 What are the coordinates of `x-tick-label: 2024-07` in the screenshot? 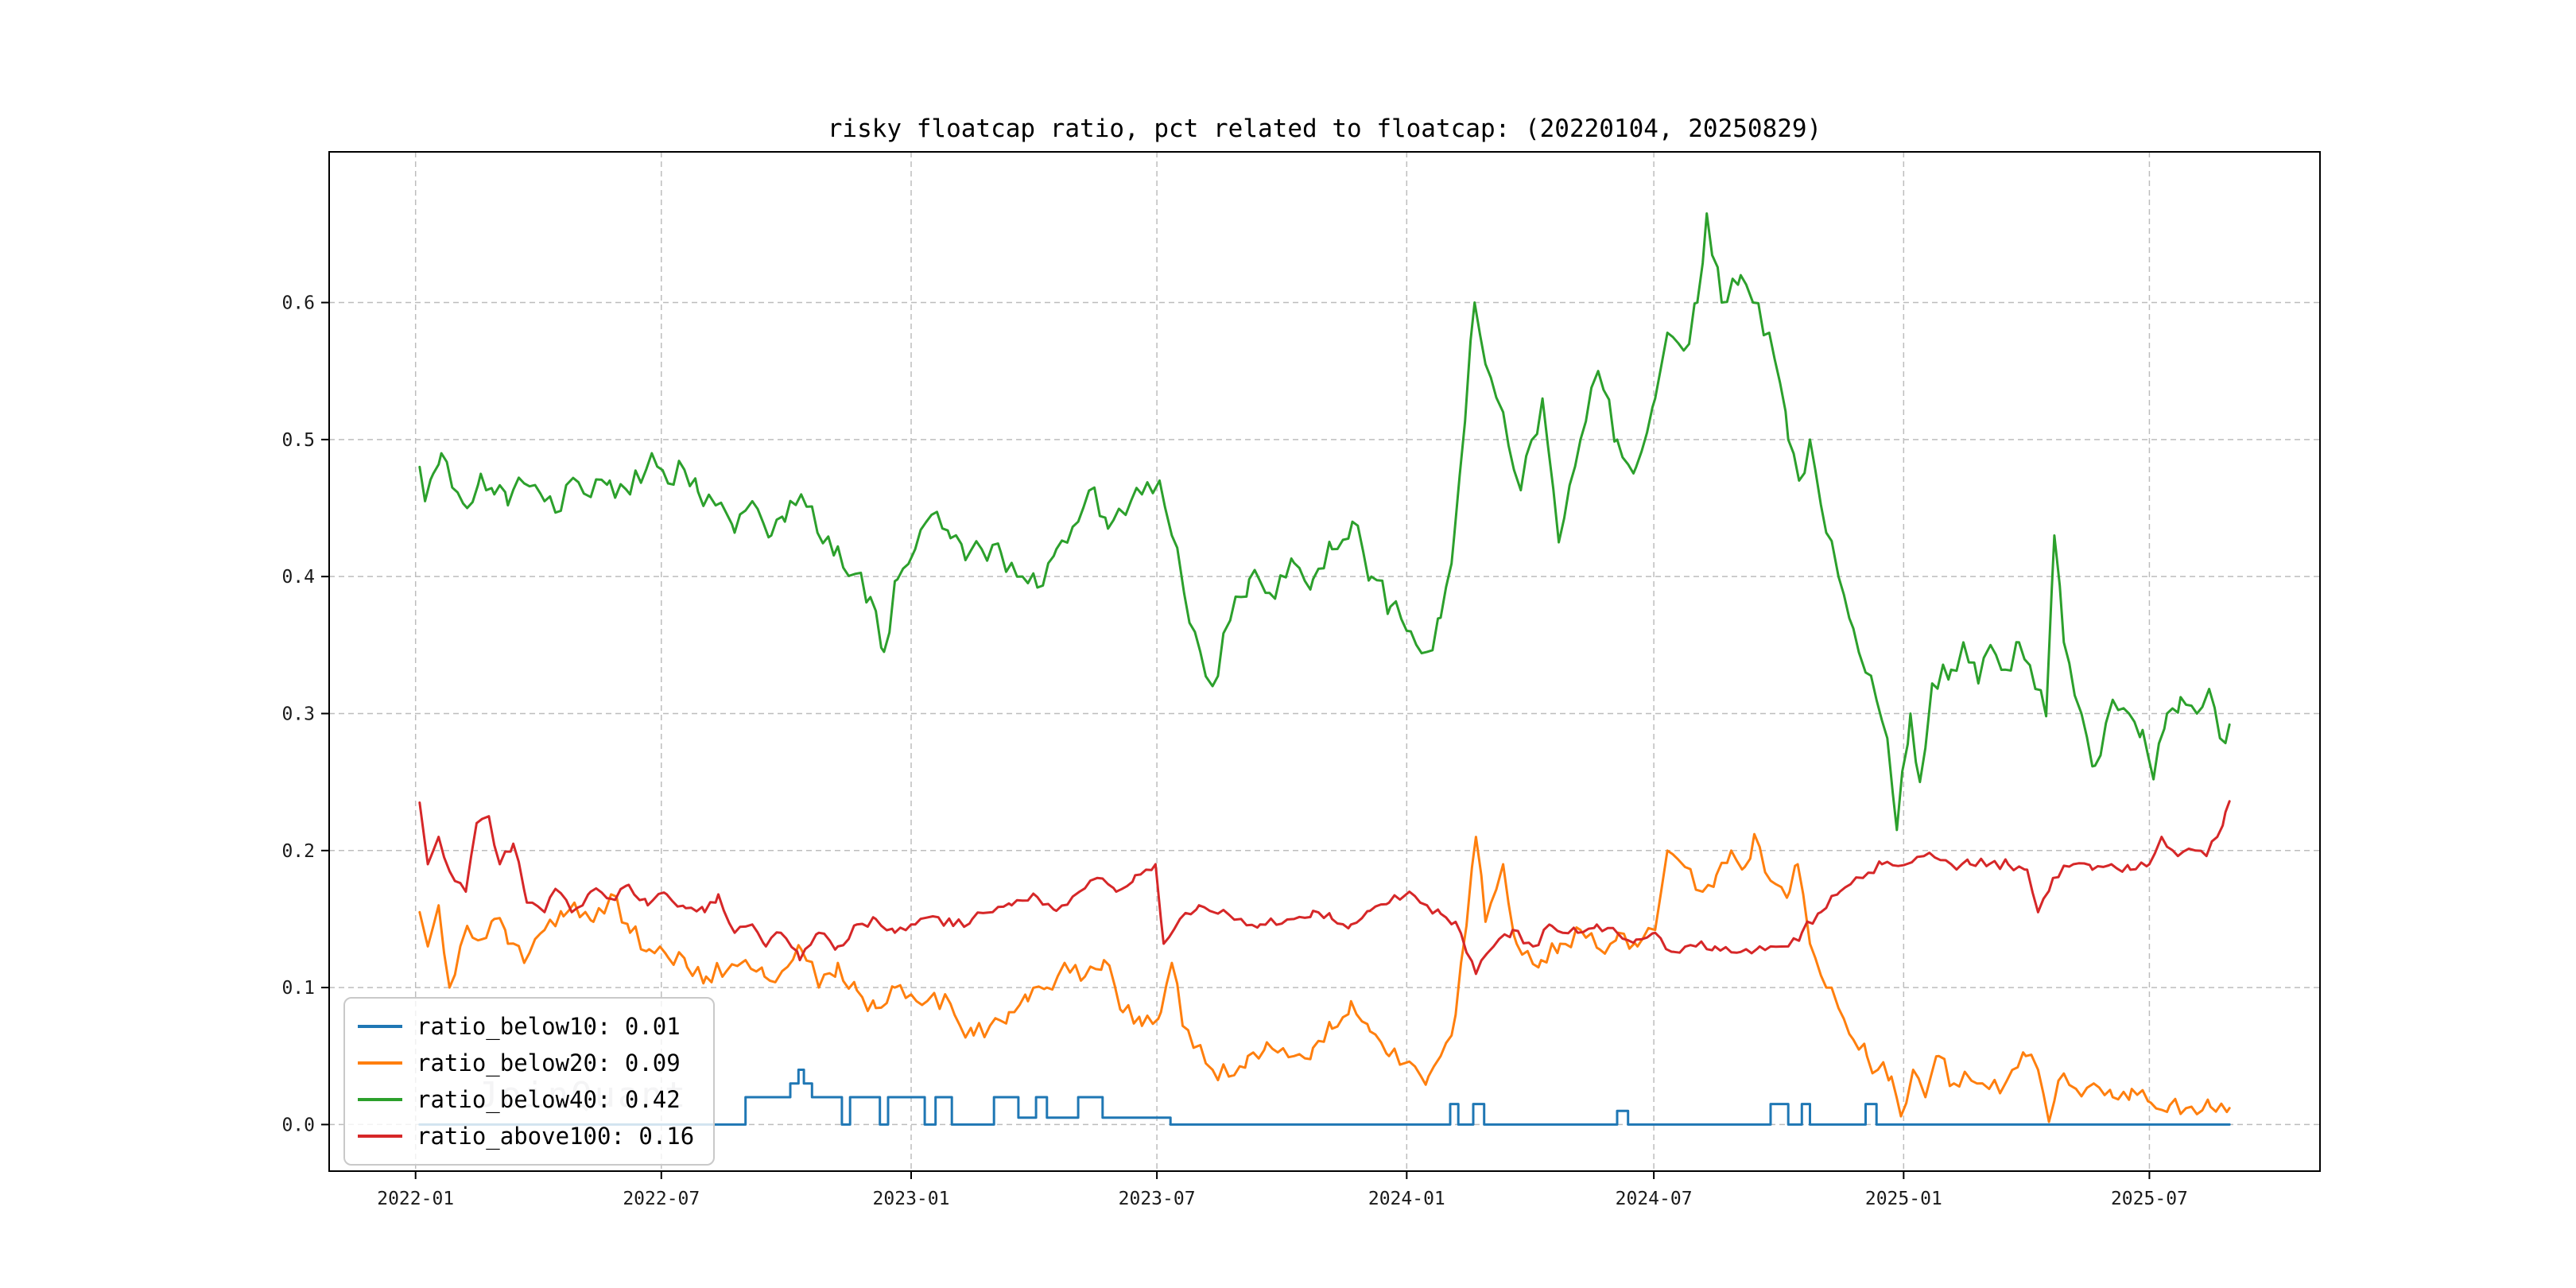 It's located at (1655, 1199).